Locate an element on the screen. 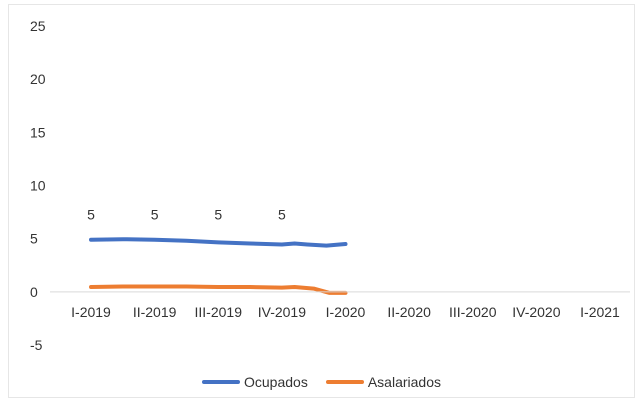 The image size is (643, 405). x-tick-label: I-2020 is located at coordinates (346, 312).